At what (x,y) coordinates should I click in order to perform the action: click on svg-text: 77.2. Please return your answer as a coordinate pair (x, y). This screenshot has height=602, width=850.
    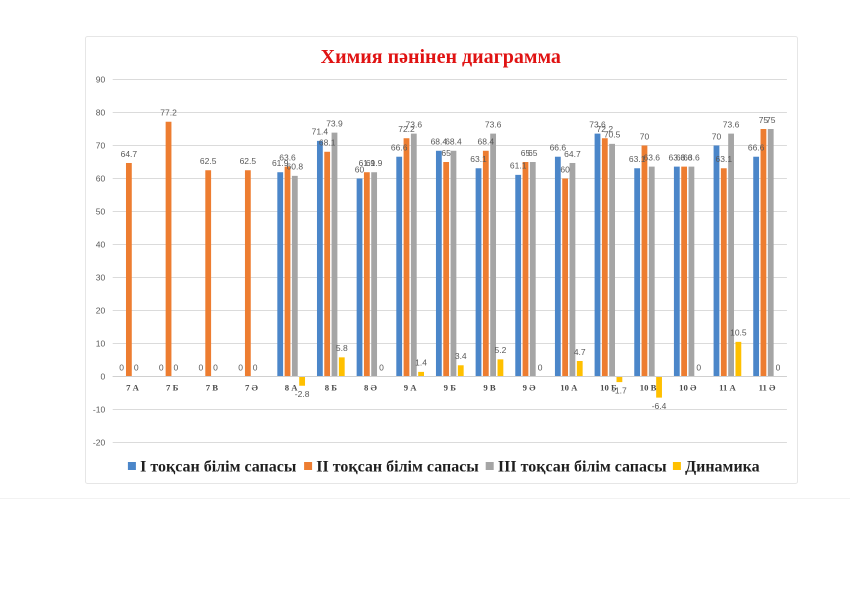
    Looking at the image, I should click on (168, 113).